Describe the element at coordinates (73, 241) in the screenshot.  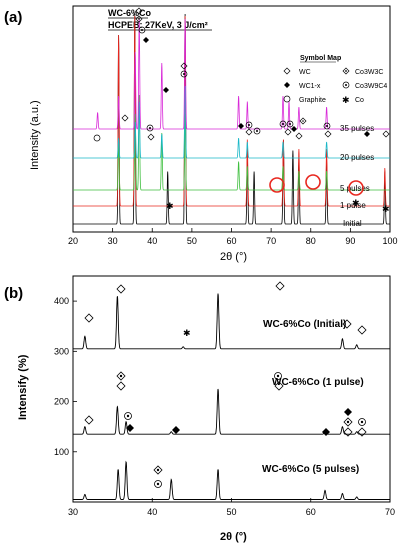
I see `x-tick-label: 20` at that location.